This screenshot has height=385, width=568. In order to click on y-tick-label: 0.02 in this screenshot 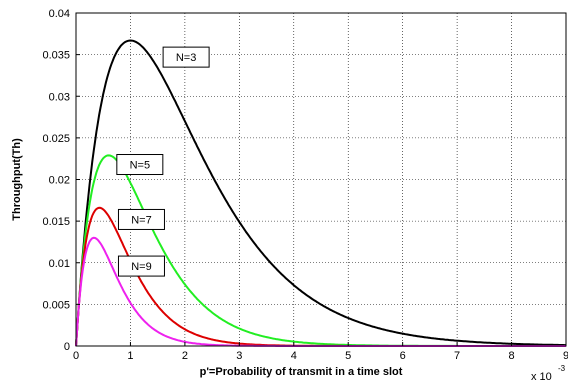, I will do `click(59, 181)`.